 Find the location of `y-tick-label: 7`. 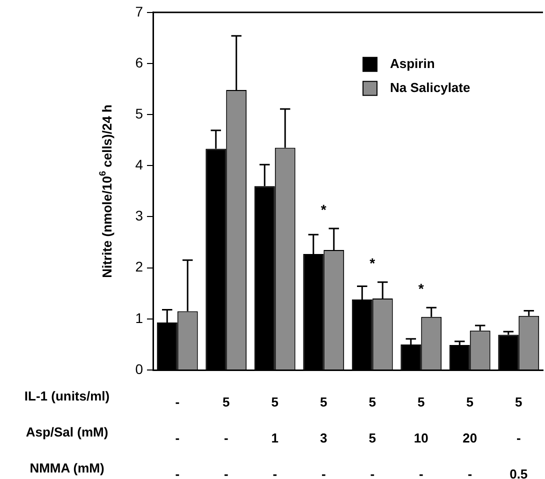

y-tick-label: 7 is located at coordinates (139, 11).